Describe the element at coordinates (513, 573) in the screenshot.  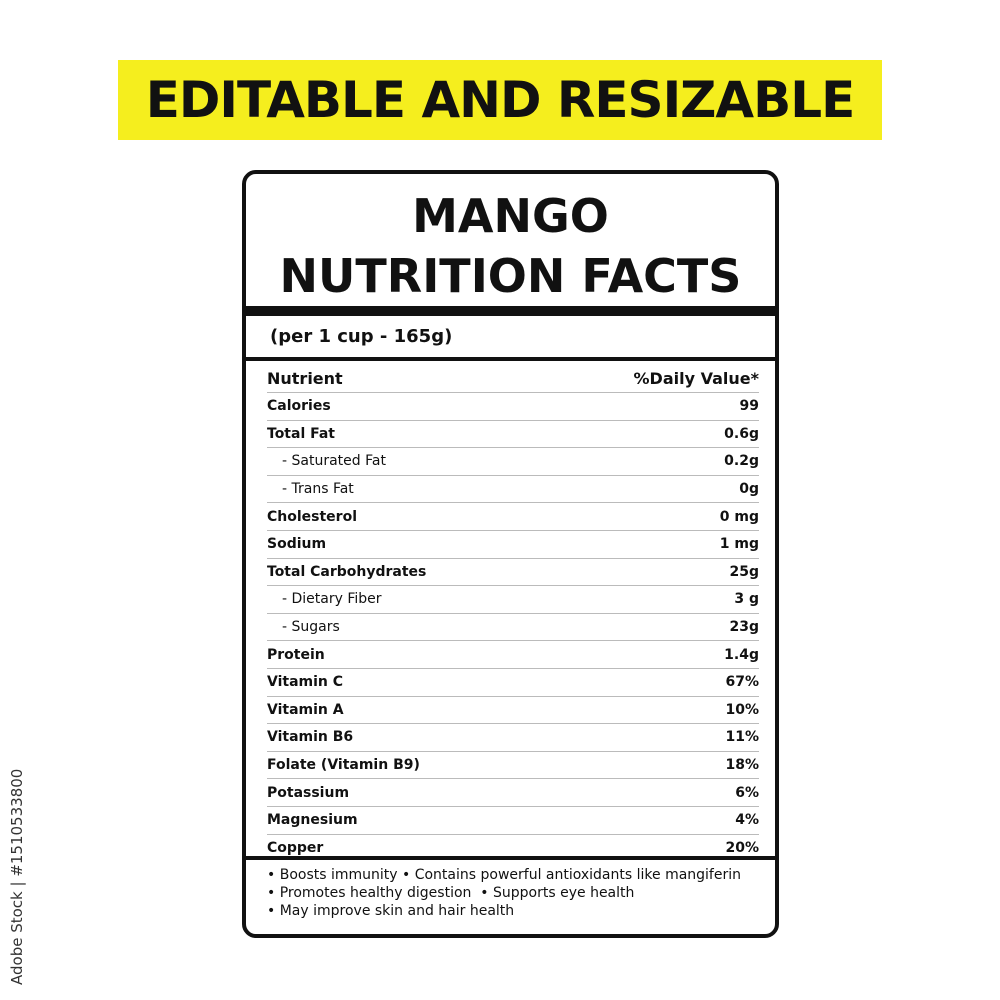
I see `table-row: Total Carbohydrates 25g` at that location.